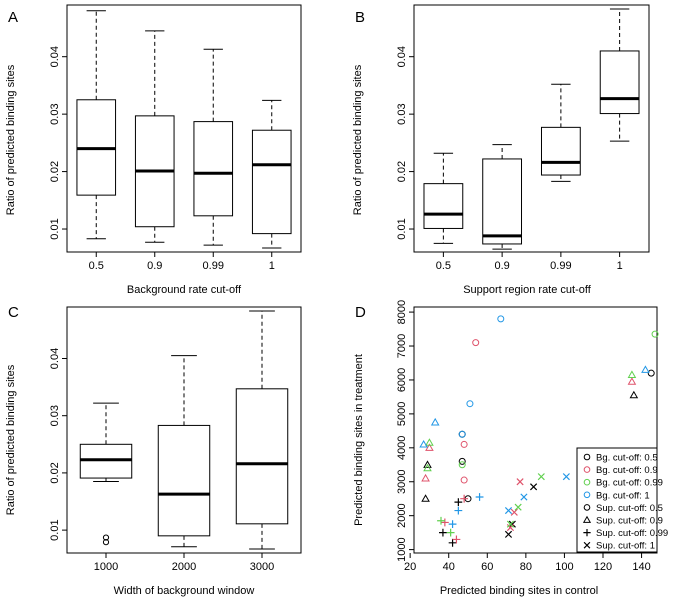  What do you see at coordinates (487, 567) in the screenshot?
I see `x-tick-label: 60` at bounding box center [487, 567].